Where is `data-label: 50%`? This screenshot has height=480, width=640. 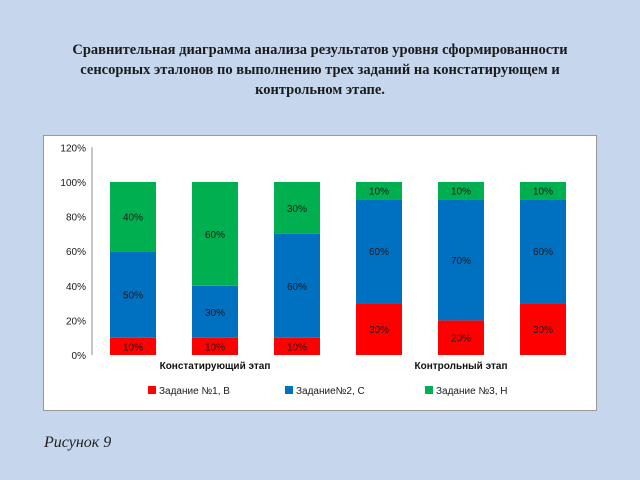 data-label: 50% is located at coordinates (133, 295).